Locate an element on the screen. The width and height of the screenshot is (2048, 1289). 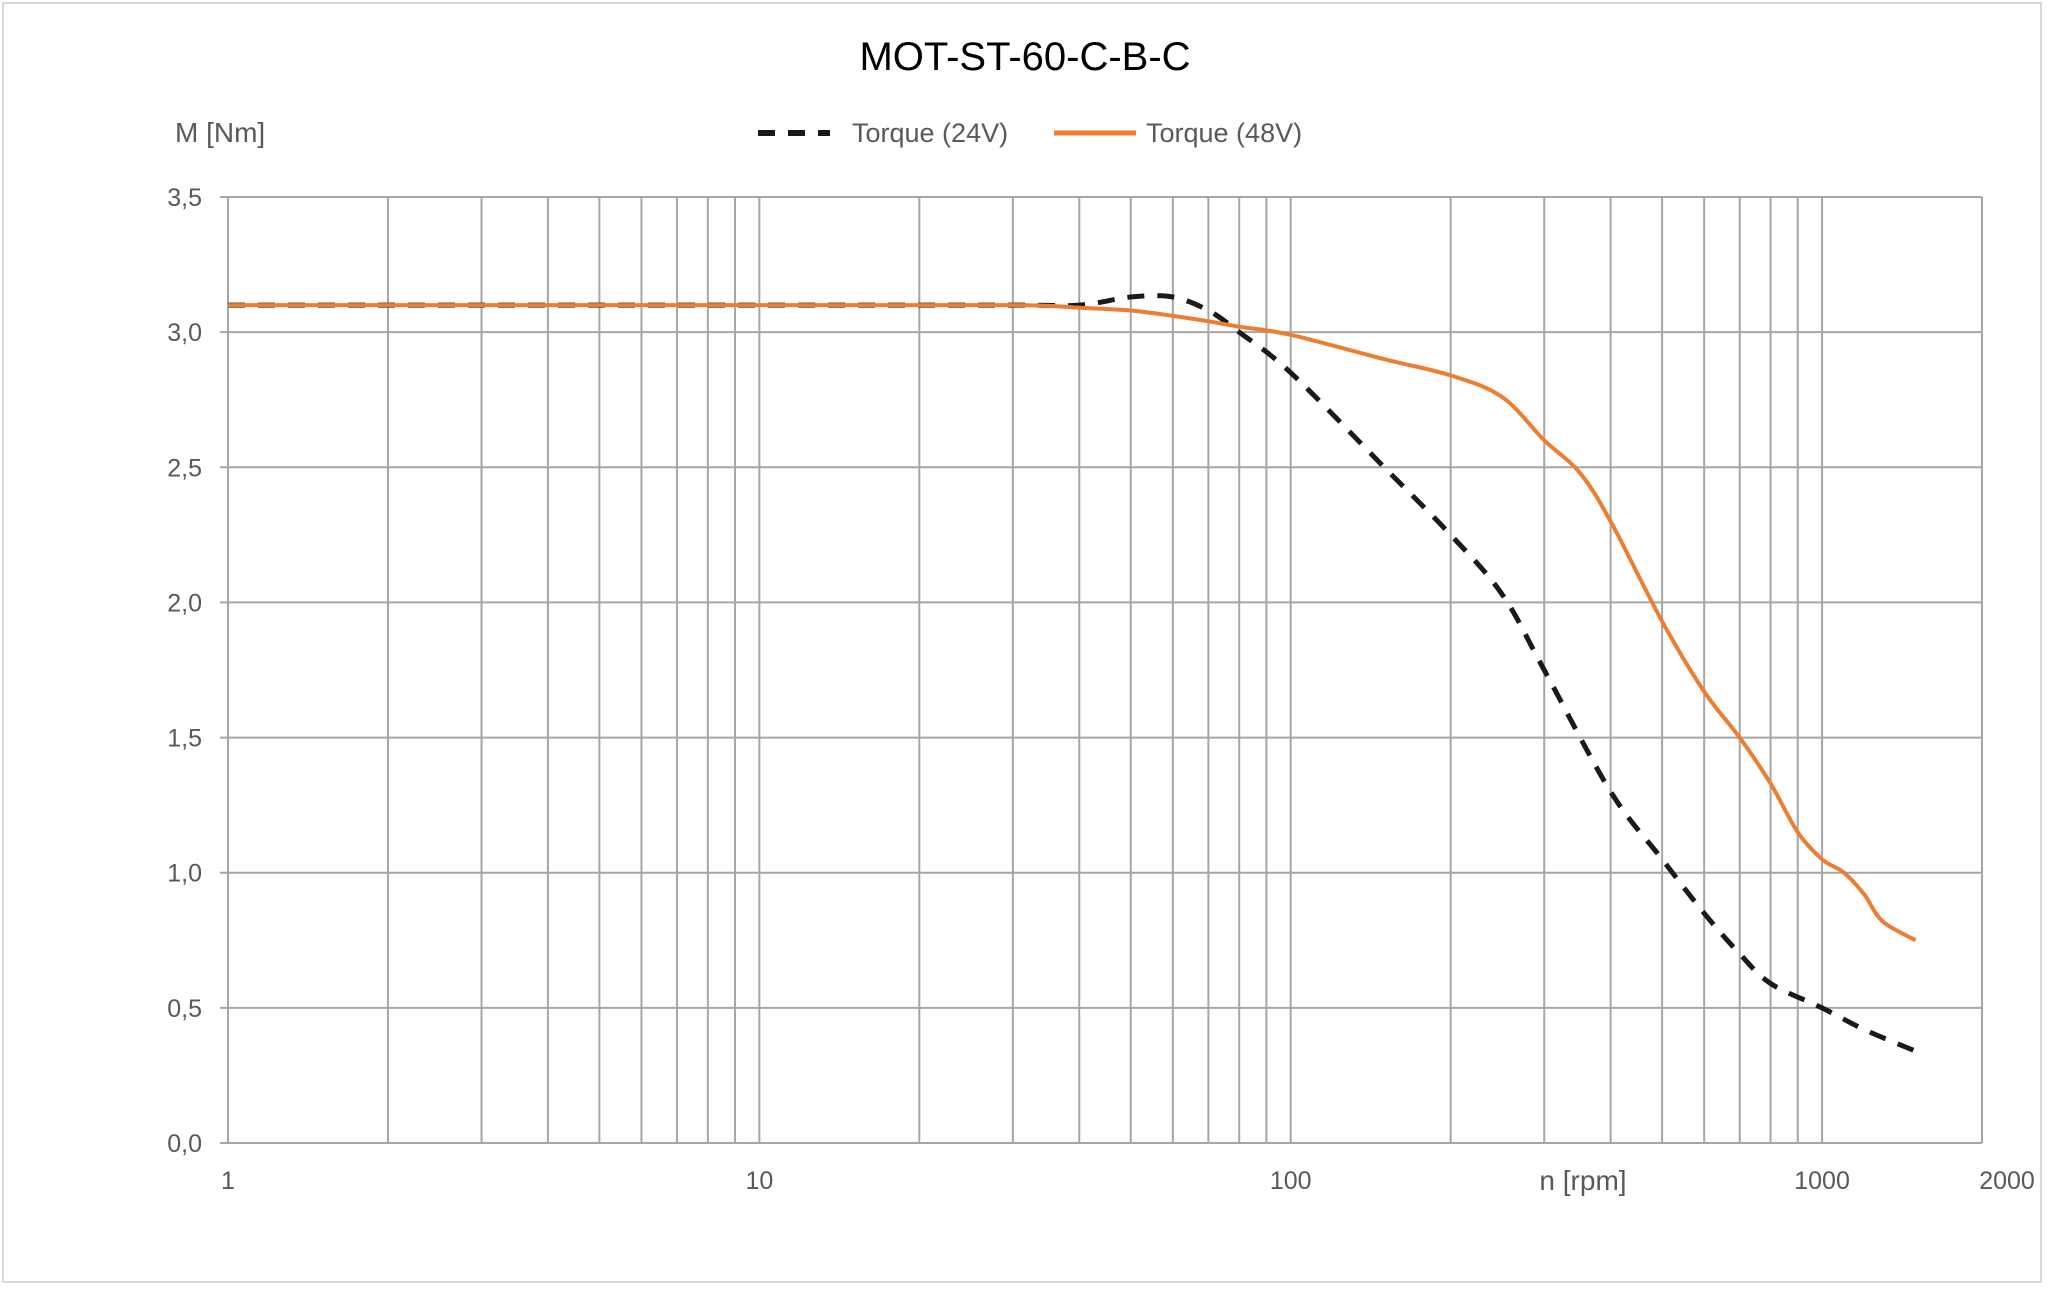
x-tick-label: 1 is located at coordinates (228, 1181).